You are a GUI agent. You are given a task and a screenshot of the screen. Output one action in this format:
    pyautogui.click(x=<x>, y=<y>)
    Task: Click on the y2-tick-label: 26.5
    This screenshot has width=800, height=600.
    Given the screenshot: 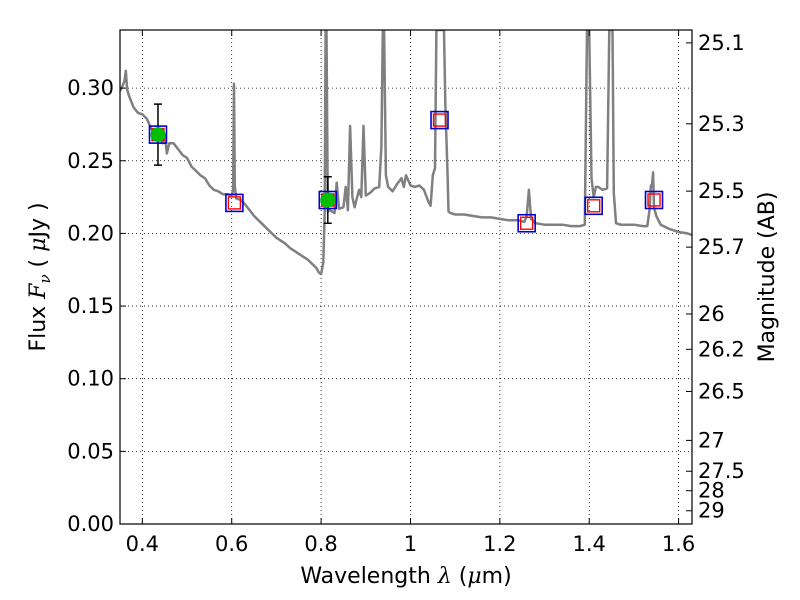 What is the action you would take?
    pyautogui.click(x=721, y=391)
    